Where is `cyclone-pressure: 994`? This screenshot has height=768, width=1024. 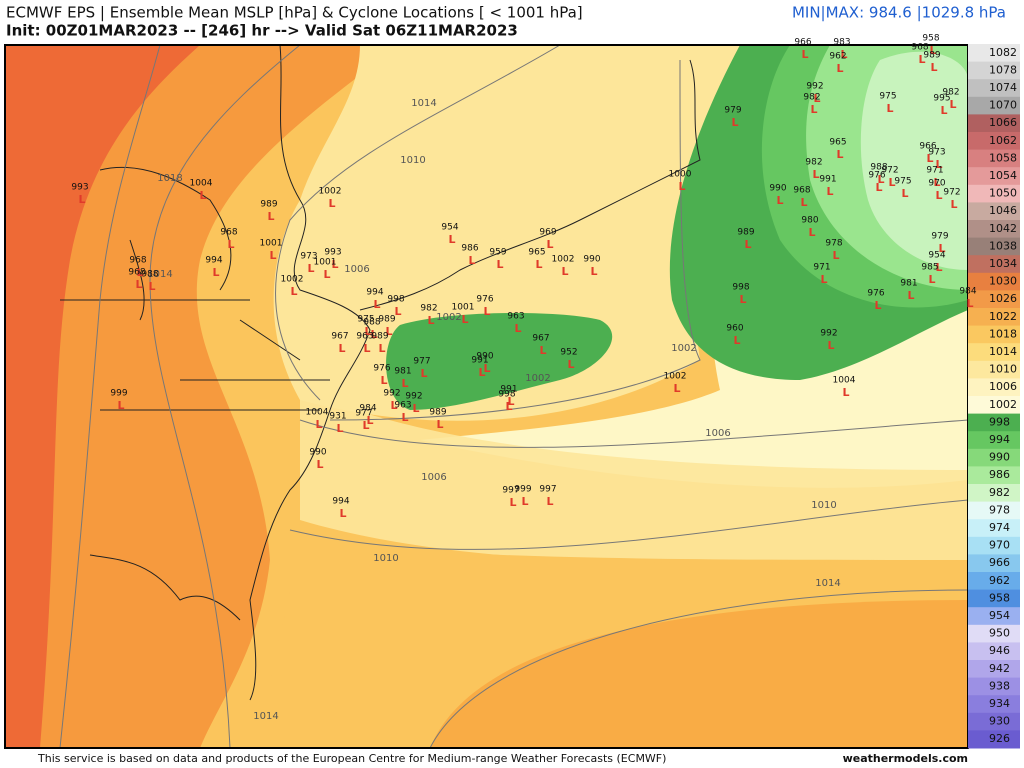 cyclone-pressure: 994 is located at coordinates (213, 261).